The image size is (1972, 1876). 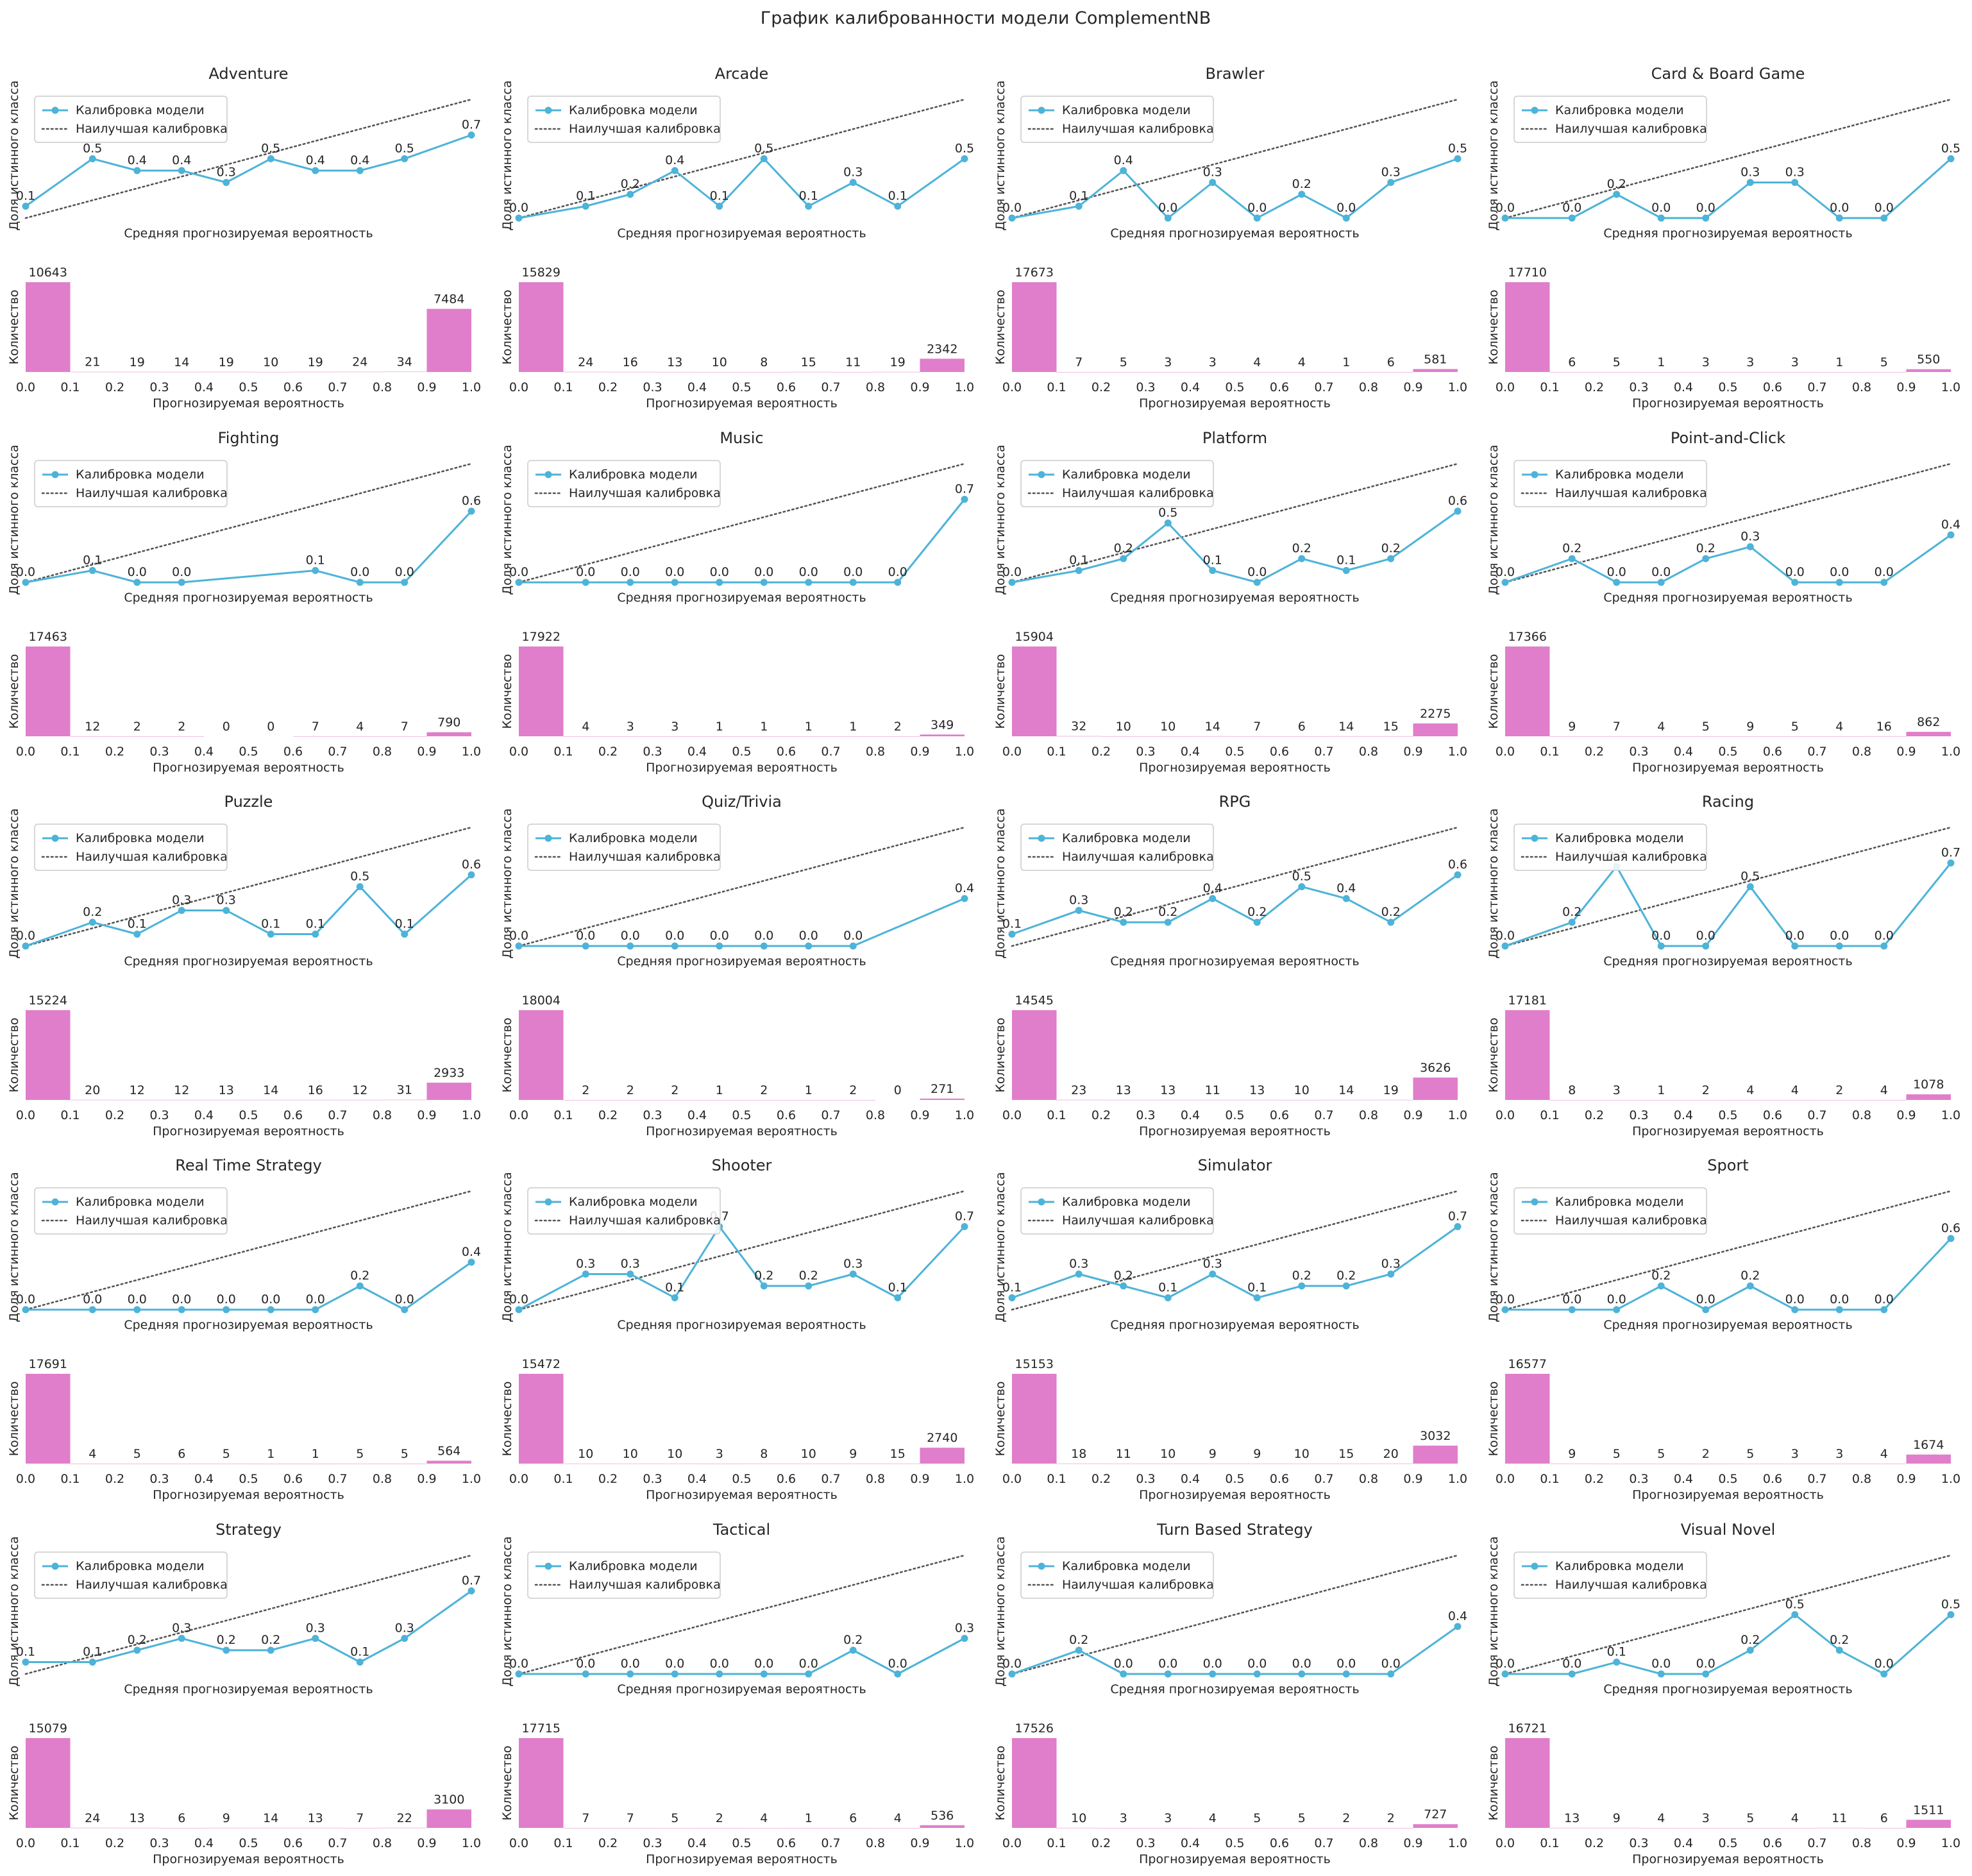 What do you see at coordinates (1234, 1325) in the screenshot?
I see `calibration-x-label: Средняя прогнозируемая вероятность` at bounding box center [1234, 1325].